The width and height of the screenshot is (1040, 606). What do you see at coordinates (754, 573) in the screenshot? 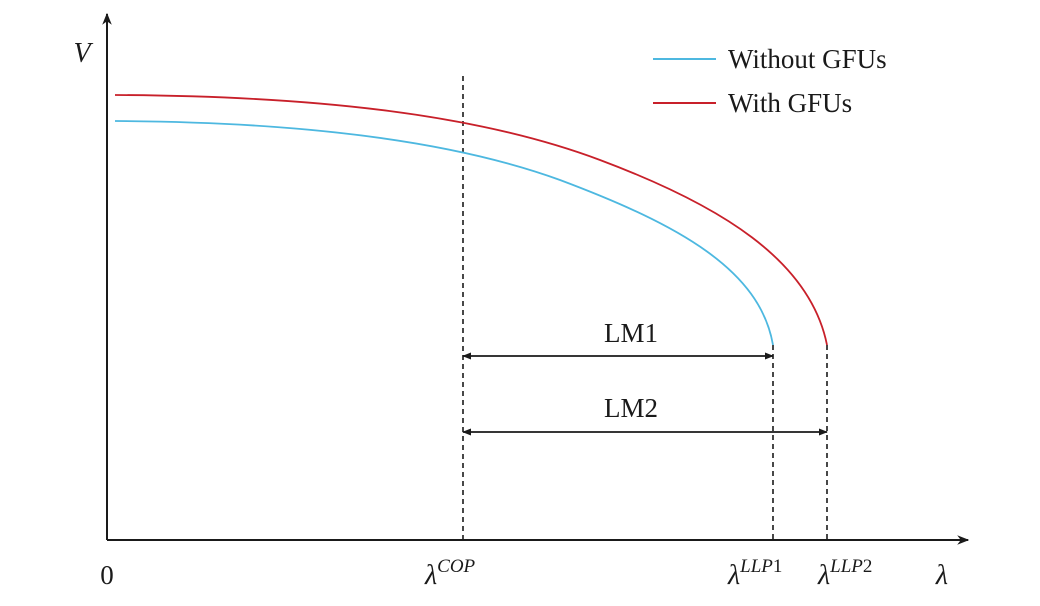
I see `marker-llp1: λLLP1` at bounding box center [754, 573].